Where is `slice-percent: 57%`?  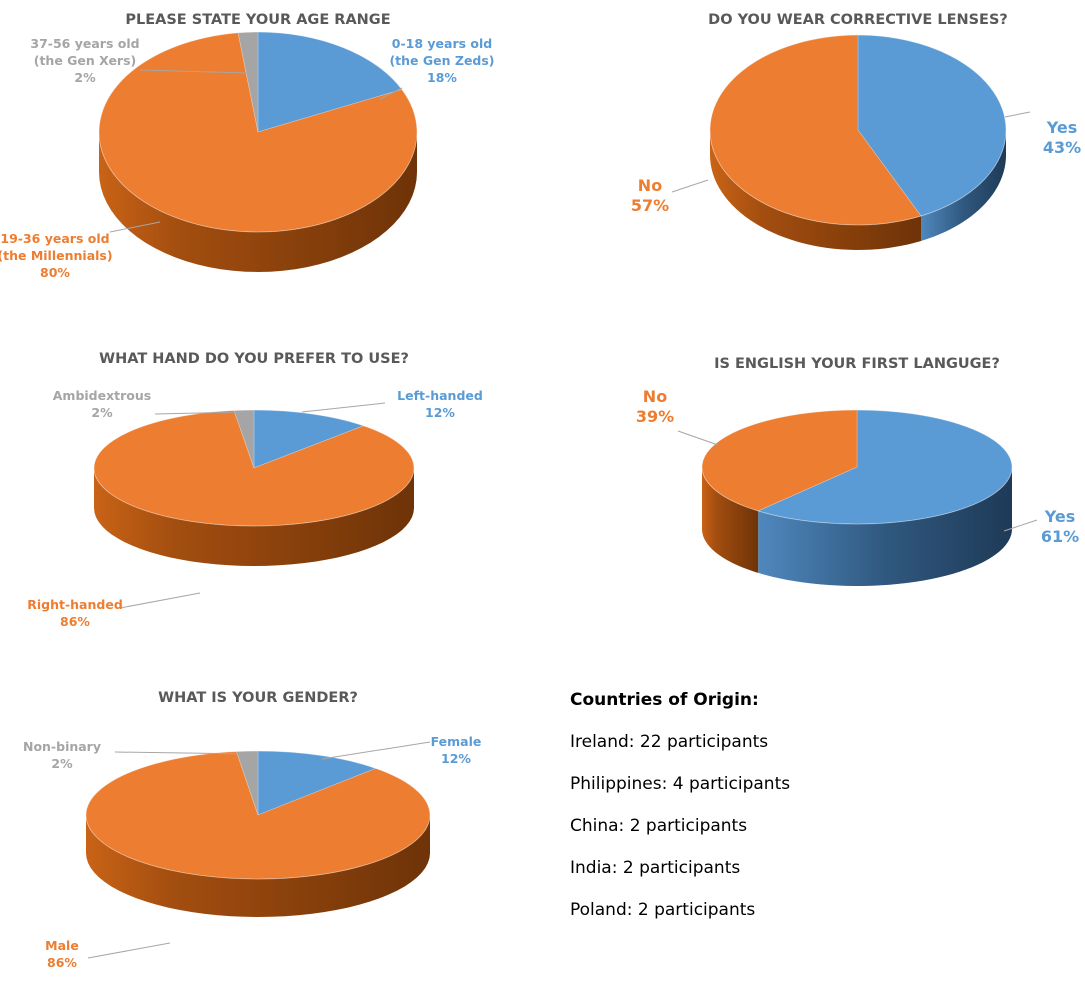 slice-percent: 57% is located at coordinates (650, 205).